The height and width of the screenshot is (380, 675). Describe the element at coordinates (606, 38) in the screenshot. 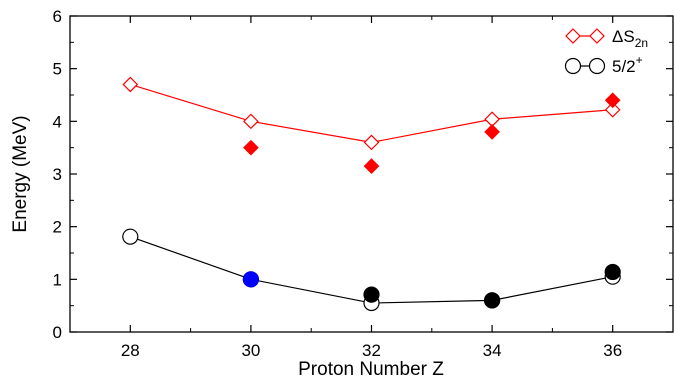

I see `legend-entry: ΔS2n` at that location.